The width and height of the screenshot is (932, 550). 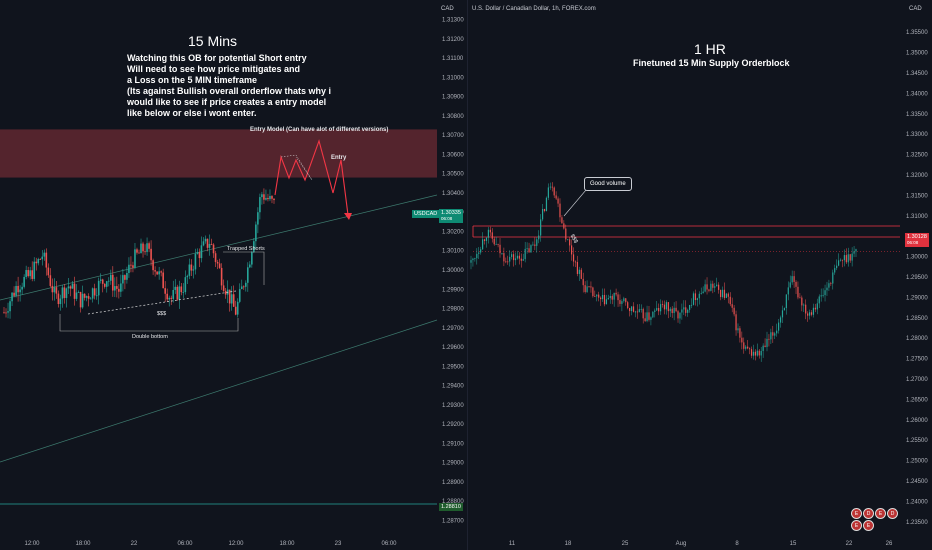 What do you see at coordinates (917, 258) in the screenshot?
I see `price-tick: 1.30000` at bounding box center [917, 258].